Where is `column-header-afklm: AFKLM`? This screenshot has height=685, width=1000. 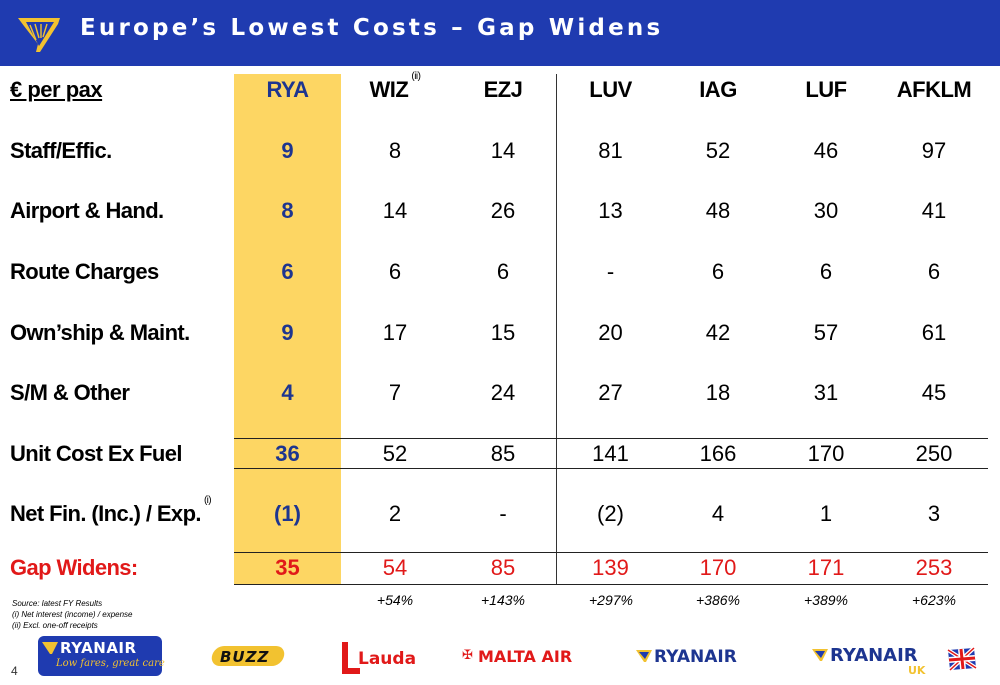 column-header-afklm: AFKLM is located at coordinates (934, 89).